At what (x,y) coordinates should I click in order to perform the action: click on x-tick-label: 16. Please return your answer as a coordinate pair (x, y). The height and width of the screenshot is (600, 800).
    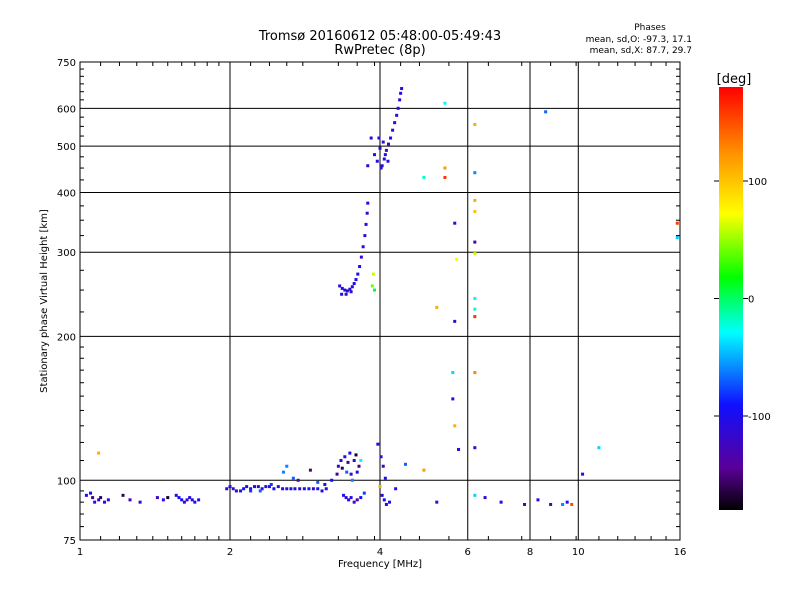
    Looking at the image, I should click on (680, 552).